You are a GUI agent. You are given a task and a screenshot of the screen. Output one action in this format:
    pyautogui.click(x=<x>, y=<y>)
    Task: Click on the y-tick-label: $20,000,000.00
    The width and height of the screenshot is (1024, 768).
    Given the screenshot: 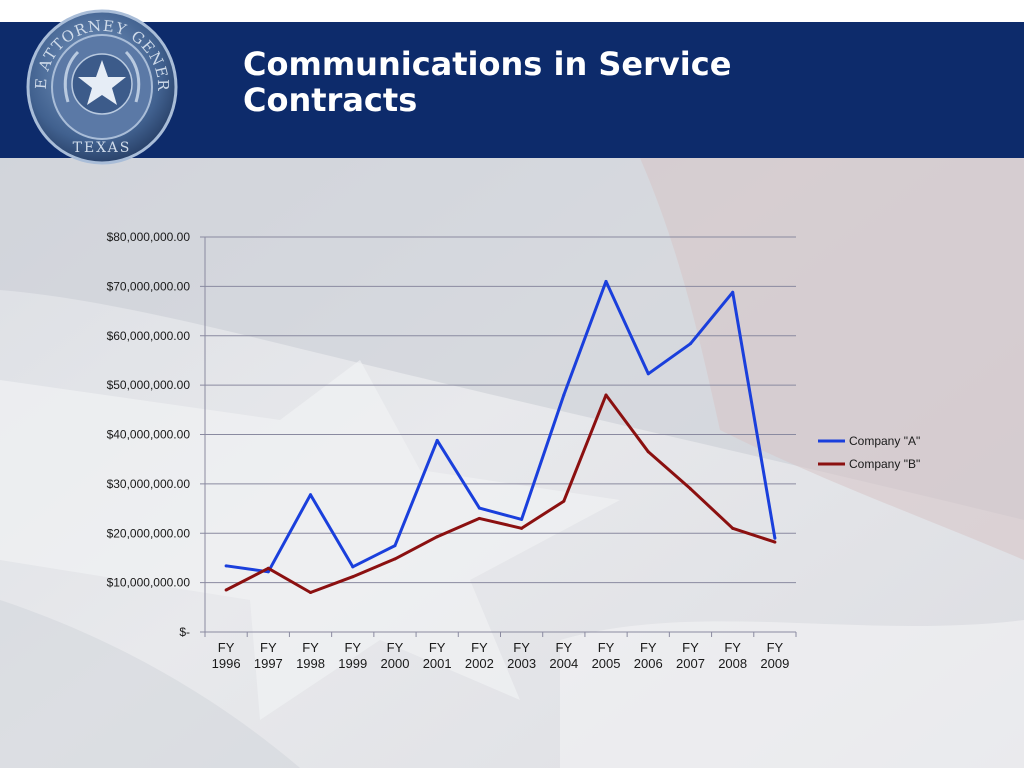 What is the action you would take?
    pyautogui.click(x=149, y=533)
    